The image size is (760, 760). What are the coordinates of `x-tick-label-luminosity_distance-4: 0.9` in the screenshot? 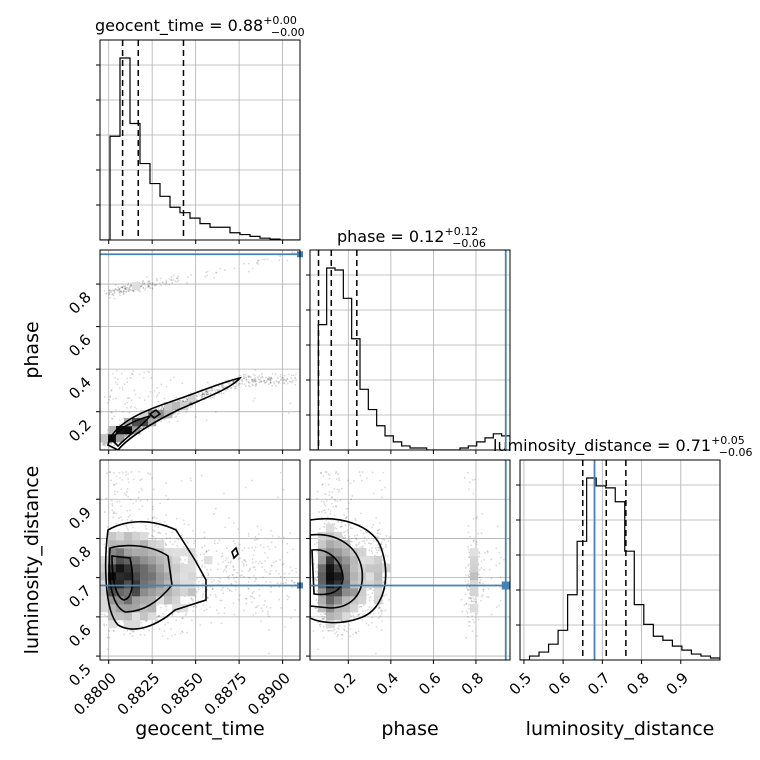 It's located at (677, 684).